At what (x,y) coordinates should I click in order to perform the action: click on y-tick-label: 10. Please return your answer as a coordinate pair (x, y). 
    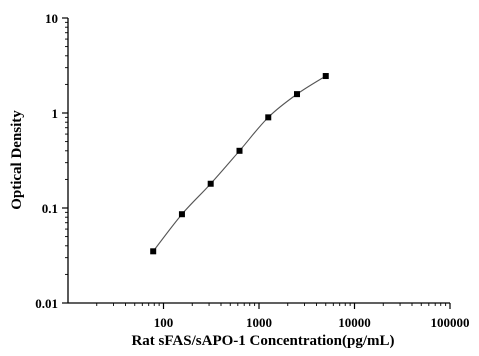
    Looking at the image, I should click on (51, 18).